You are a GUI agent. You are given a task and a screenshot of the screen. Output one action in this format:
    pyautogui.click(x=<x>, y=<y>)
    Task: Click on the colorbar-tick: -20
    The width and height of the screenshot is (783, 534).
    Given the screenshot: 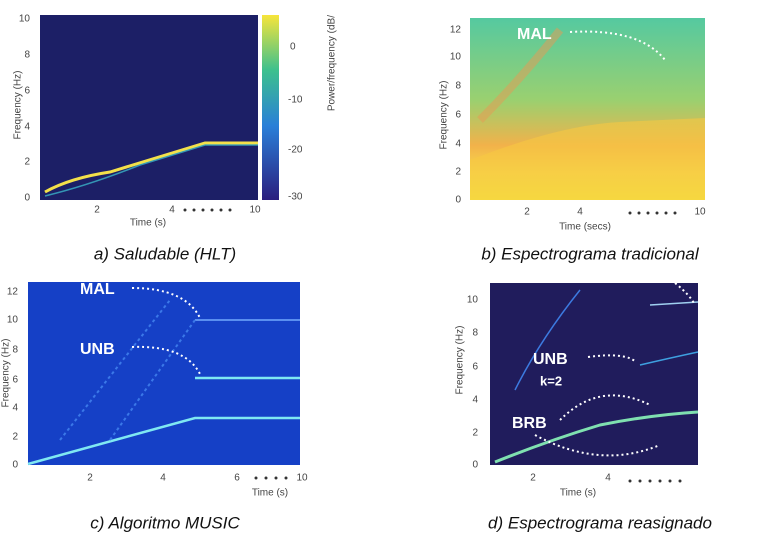 What is the action you would take?
    pyautogui.click(x=295, y=150)
    